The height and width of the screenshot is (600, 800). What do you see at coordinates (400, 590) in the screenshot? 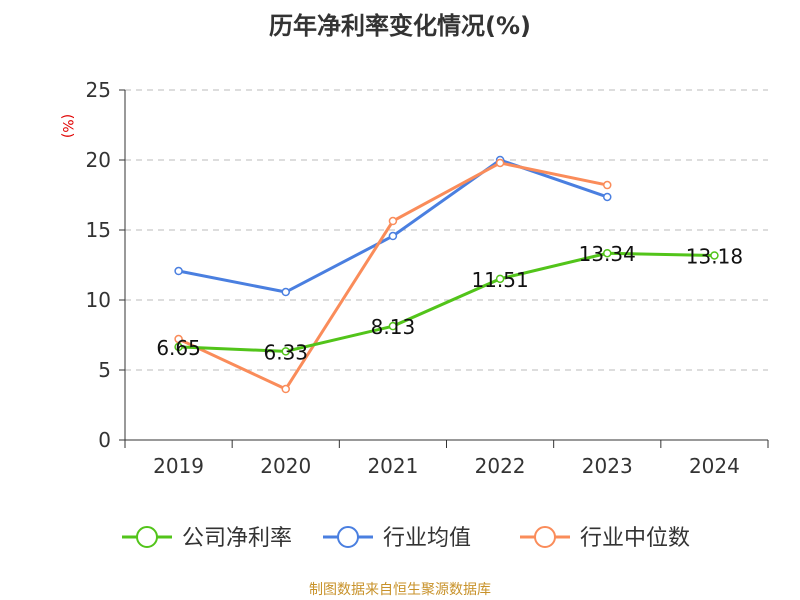
I see `source-note: 制图数据来自恒生聚源数据库` at bounding box center [400, 590].